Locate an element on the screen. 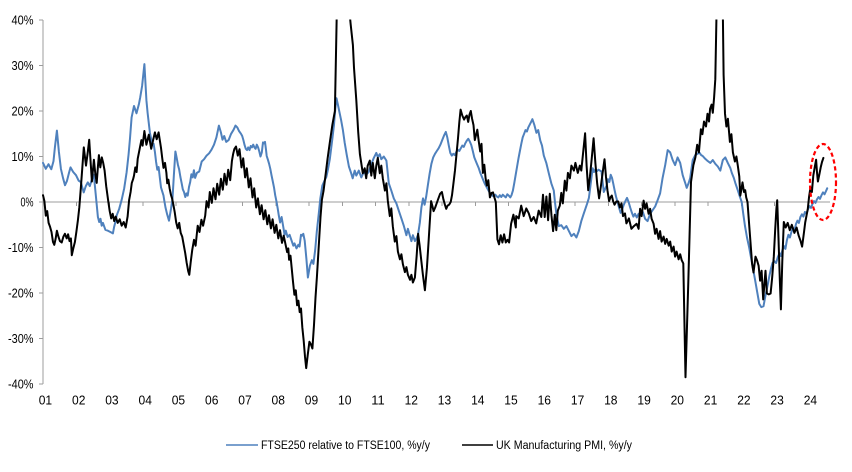 This screenshot has height=472, width=852. svg-text: 08 is located at coordinates (278, 400).